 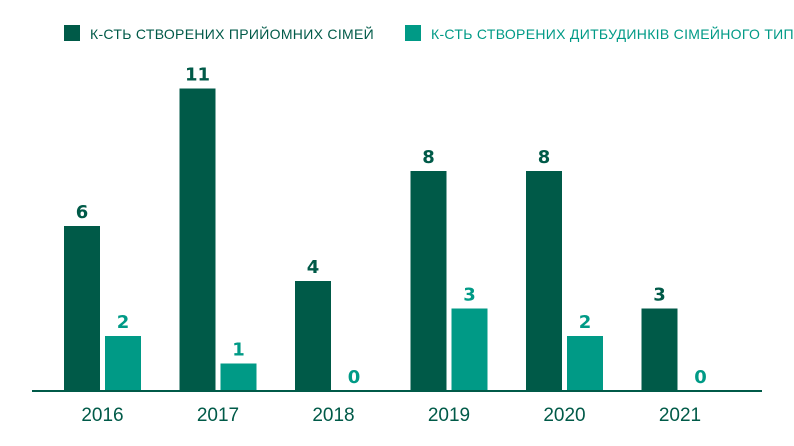 What do you see at coordinates (197, 75) in the screenshot?
I see `data-label-series-1-2017: 11` at bounding box center [197, 75].